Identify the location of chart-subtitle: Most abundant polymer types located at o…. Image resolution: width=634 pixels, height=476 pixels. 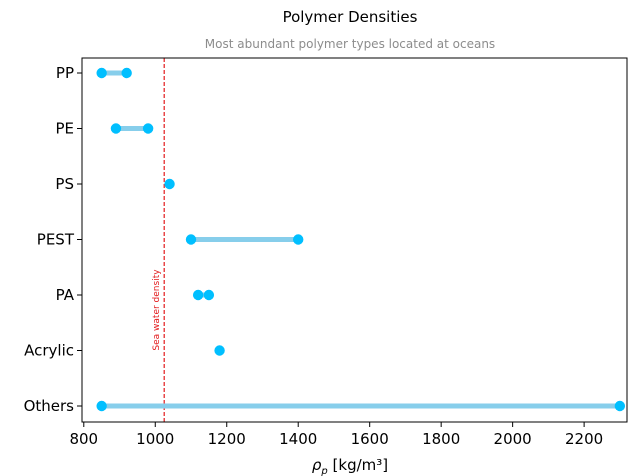
(350, 44).